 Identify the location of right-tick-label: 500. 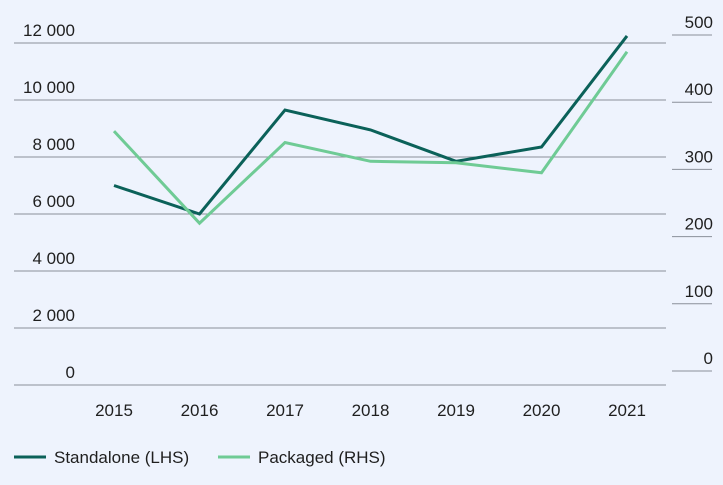
(699, 22).